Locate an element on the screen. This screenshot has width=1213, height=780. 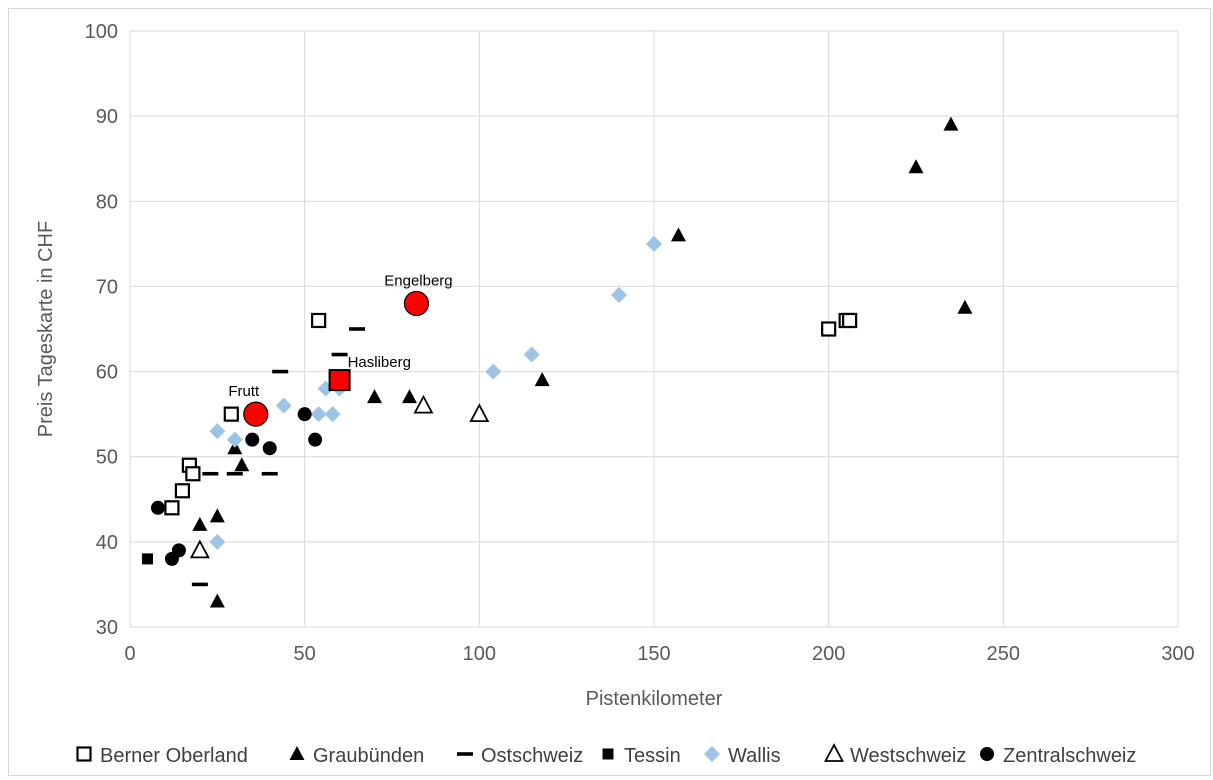
series-berner-oberland is located at coordinates (511, 414).